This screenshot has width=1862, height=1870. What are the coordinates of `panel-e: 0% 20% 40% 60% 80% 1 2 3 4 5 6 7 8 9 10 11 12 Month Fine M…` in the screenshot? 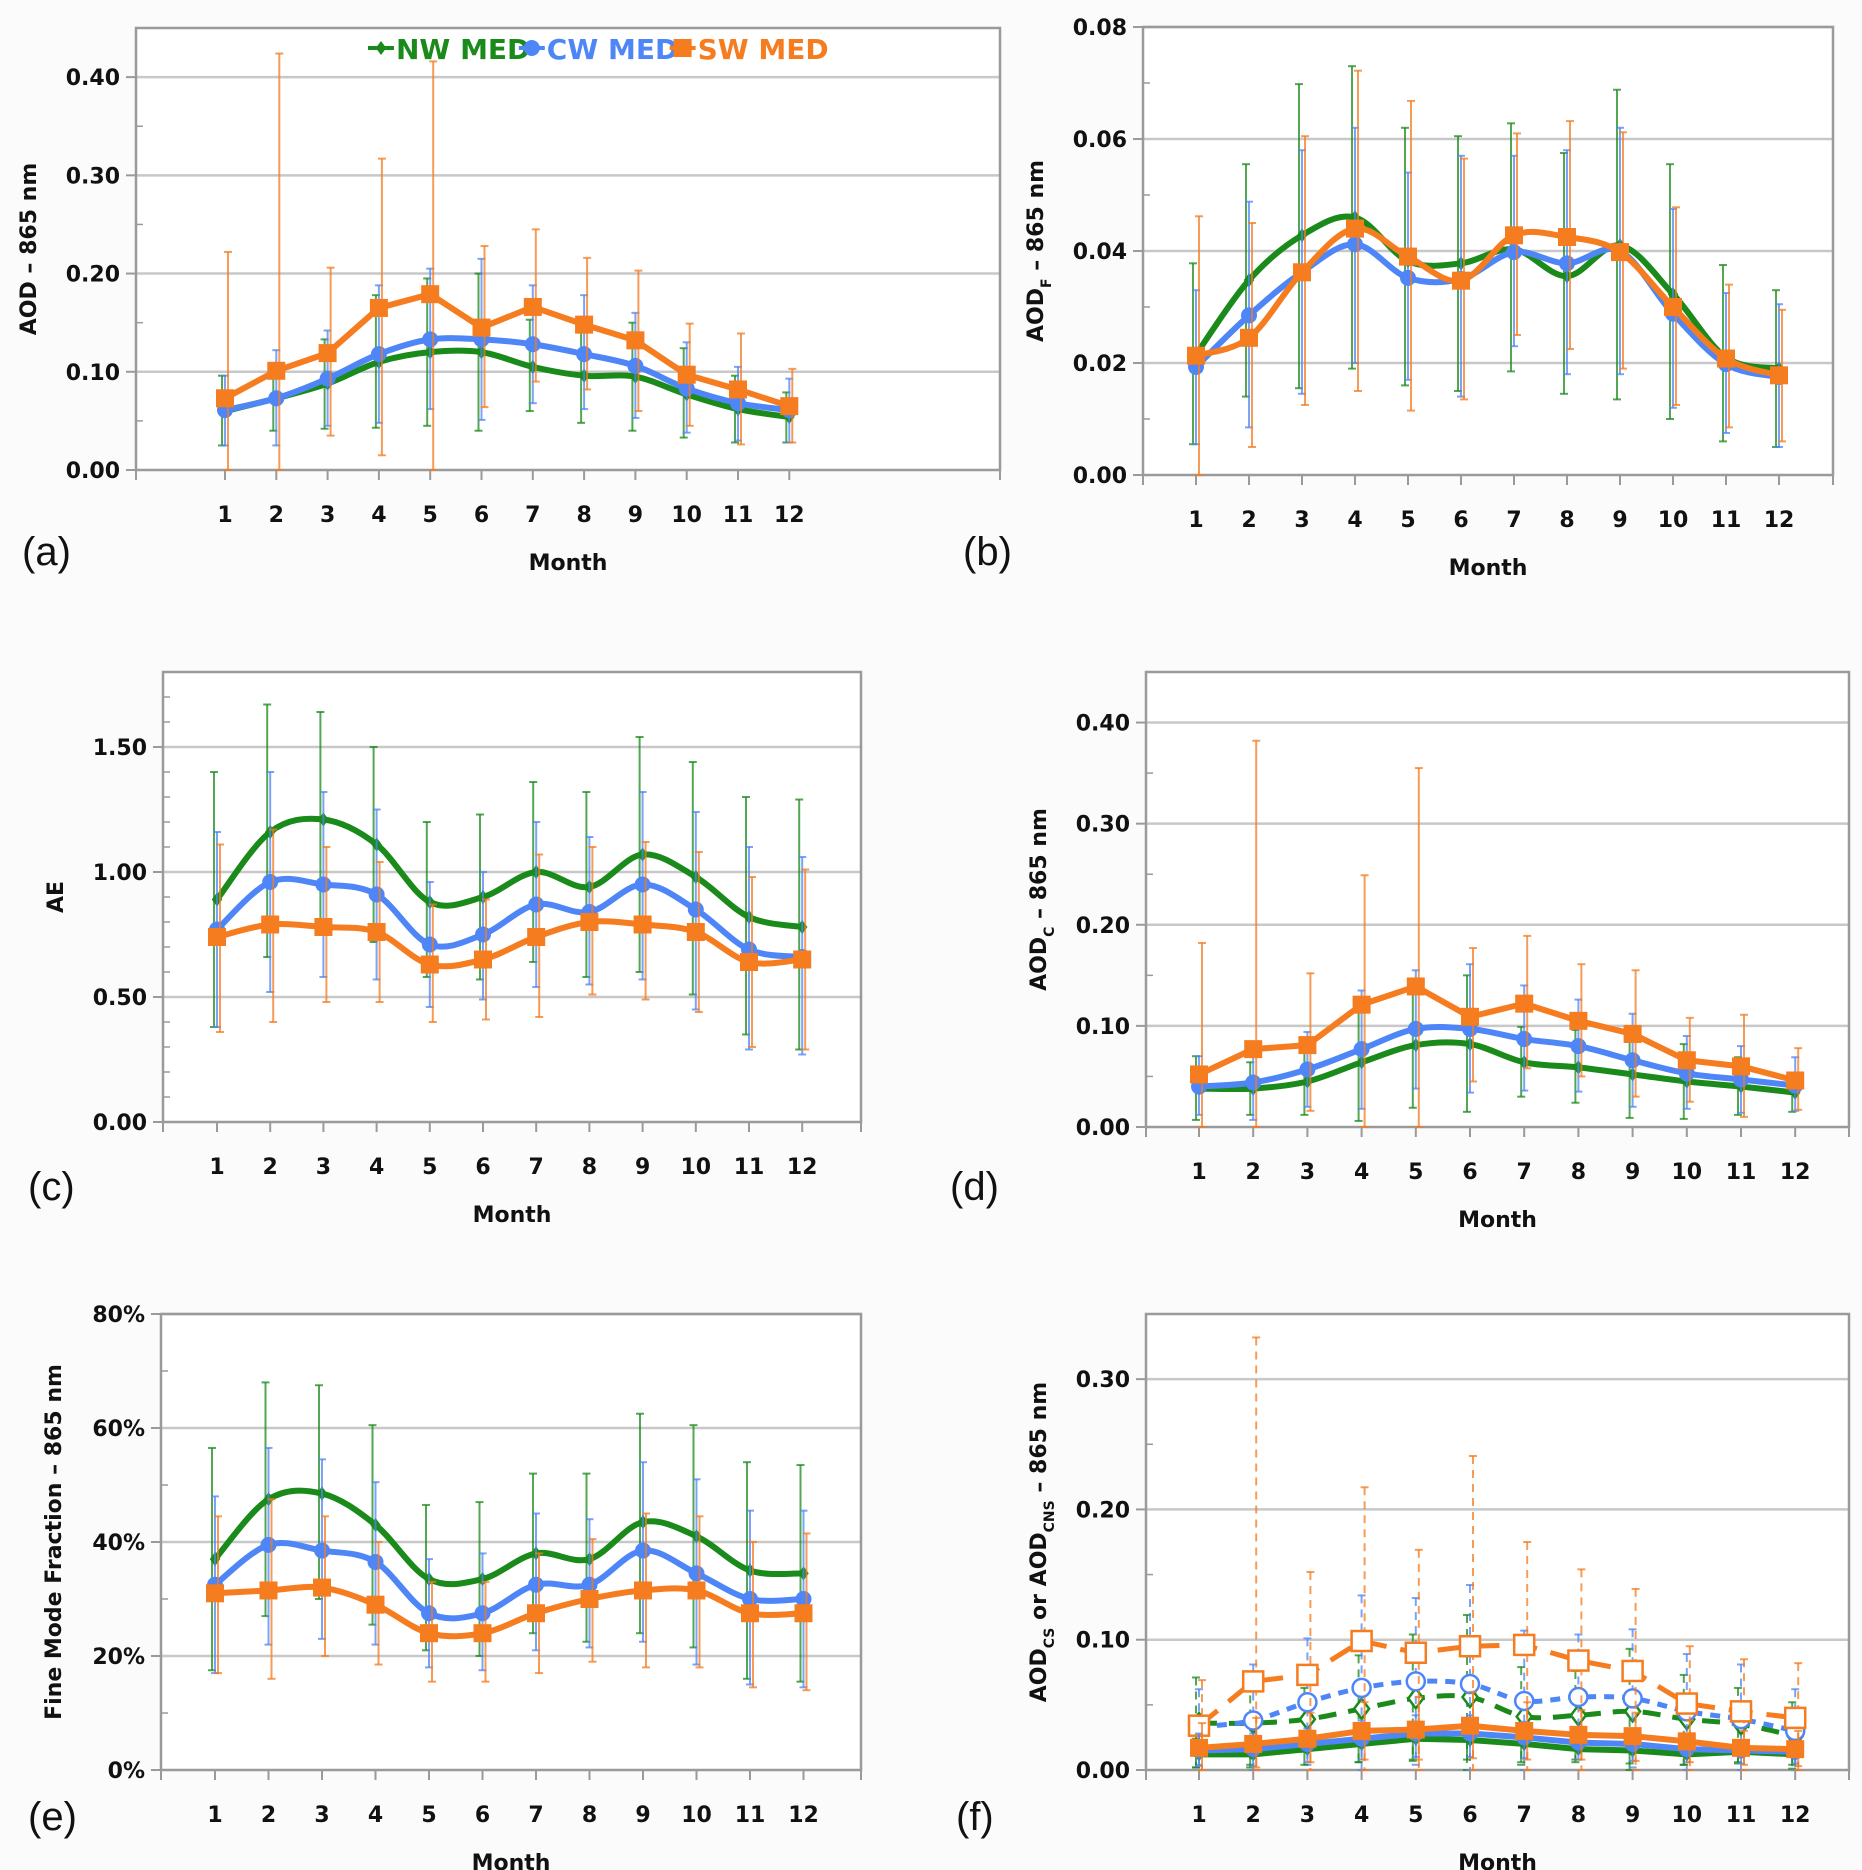 It's located at (445, 1586).